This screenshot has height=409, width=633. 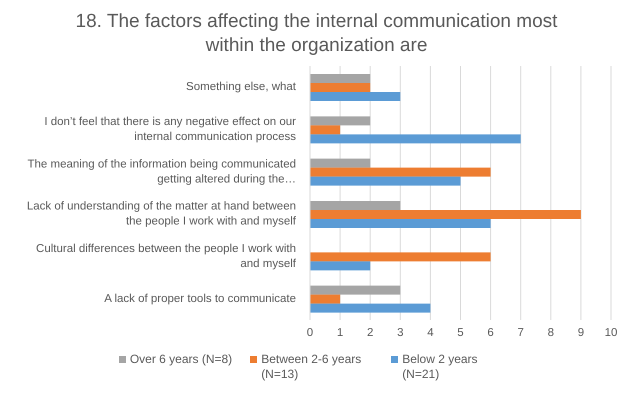 I want to click on y-tick-label: A lack of proper tools to communicate, so click(x=200, y=298).